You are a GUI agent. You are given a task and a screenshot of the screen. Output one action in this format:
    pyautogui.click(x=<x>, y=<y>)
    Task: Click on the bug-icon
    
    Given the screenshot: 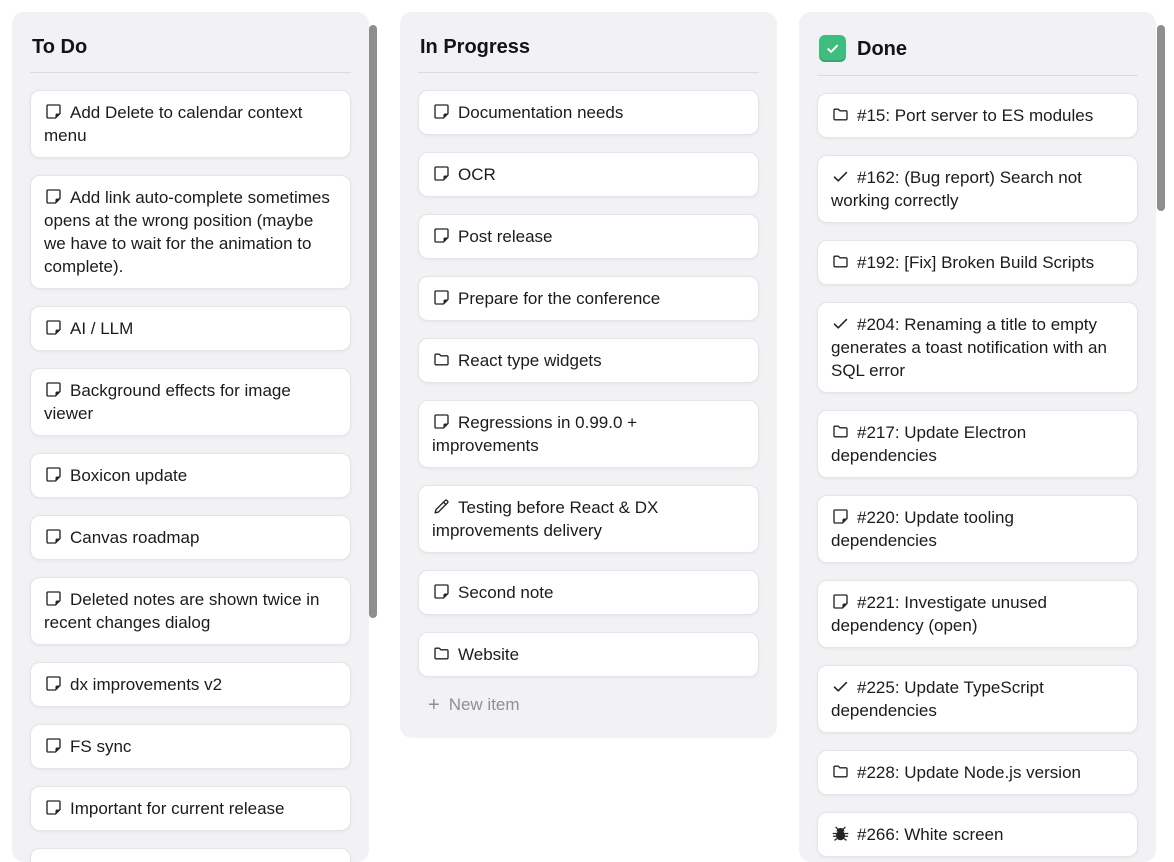 What is the action you would take?
    pyautogui.click(x=840, y=834)
    